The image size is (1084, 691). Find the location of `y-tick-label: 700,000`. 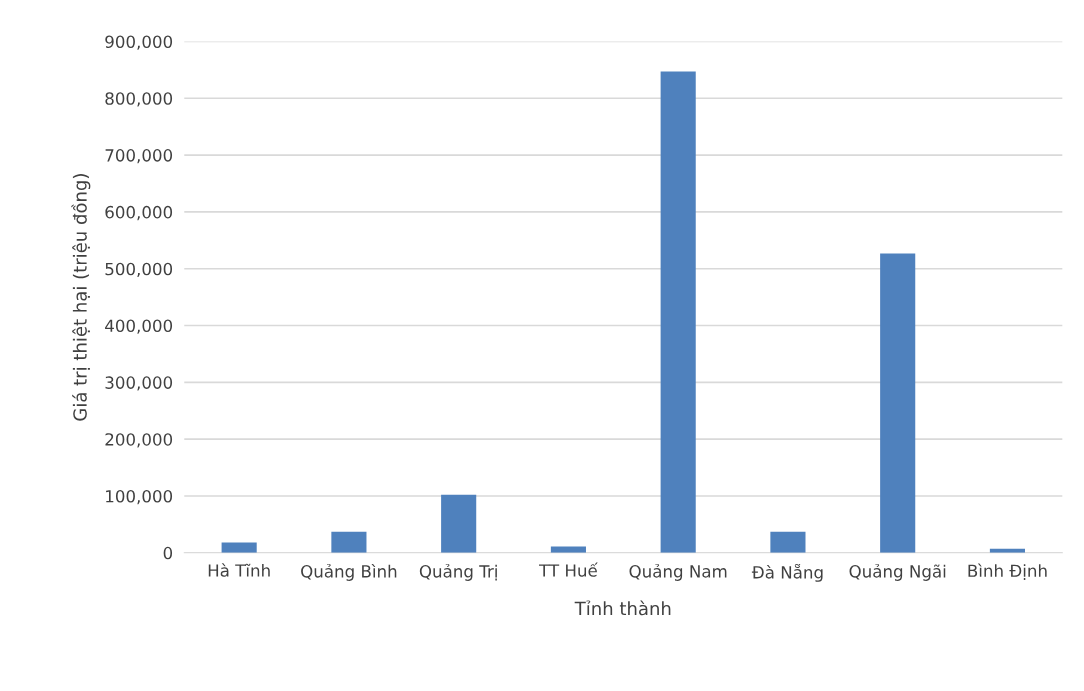

y-tick-label: 700,000 is located at coordinates (139, 156).